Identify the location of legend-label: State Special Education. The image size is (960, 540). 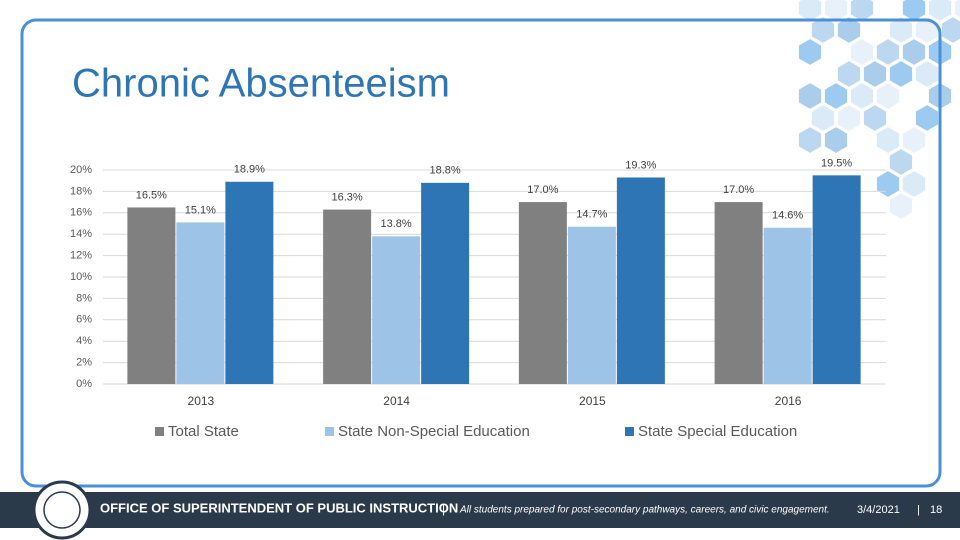
(717, 431).